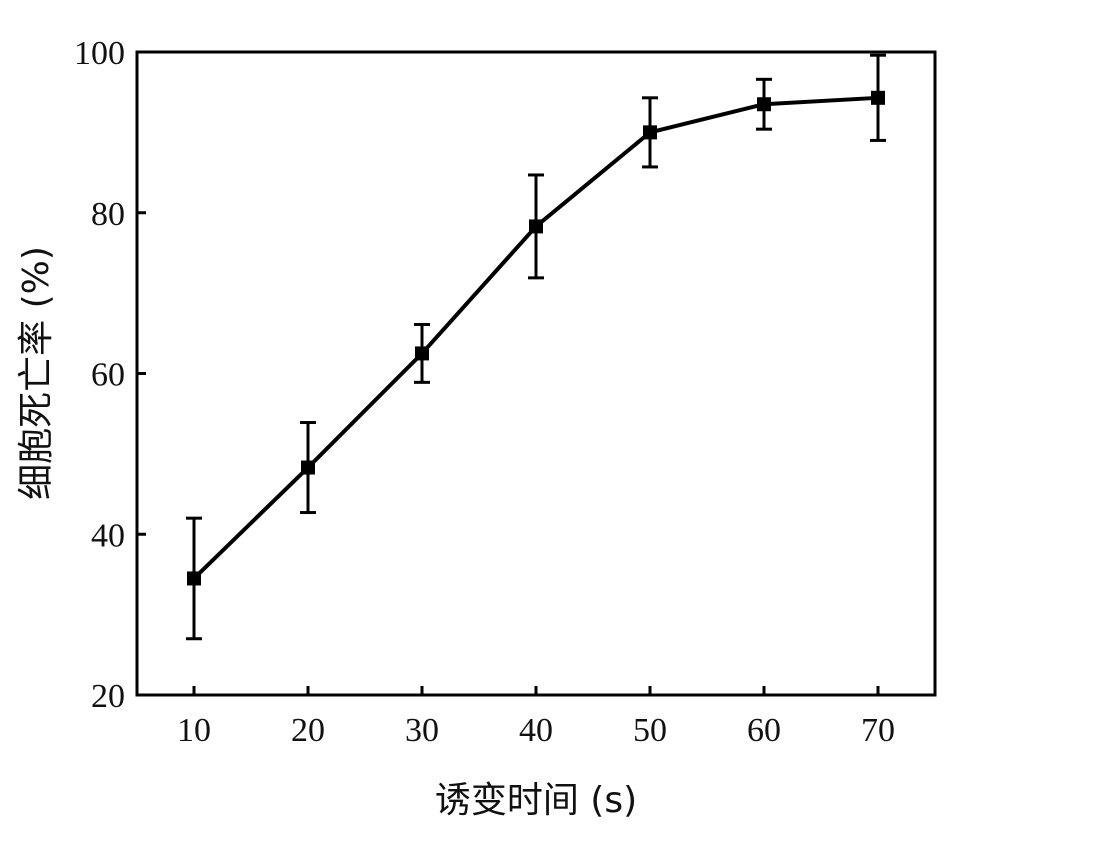 The height and width of the screenshot is (842, 1093). I want to click on x-tick-label: 30, so click(422, 730).